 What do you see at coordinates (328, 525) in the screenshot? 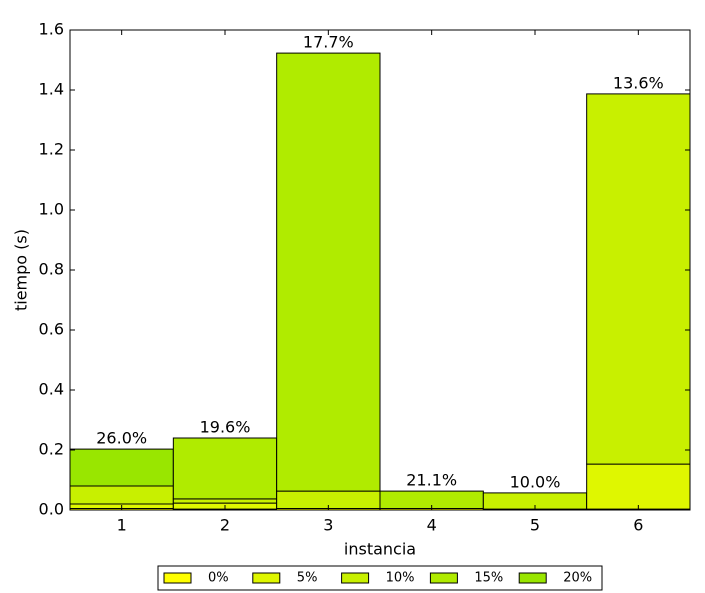
I see `x-tick-label: 3` at bounding box center [328, 525].